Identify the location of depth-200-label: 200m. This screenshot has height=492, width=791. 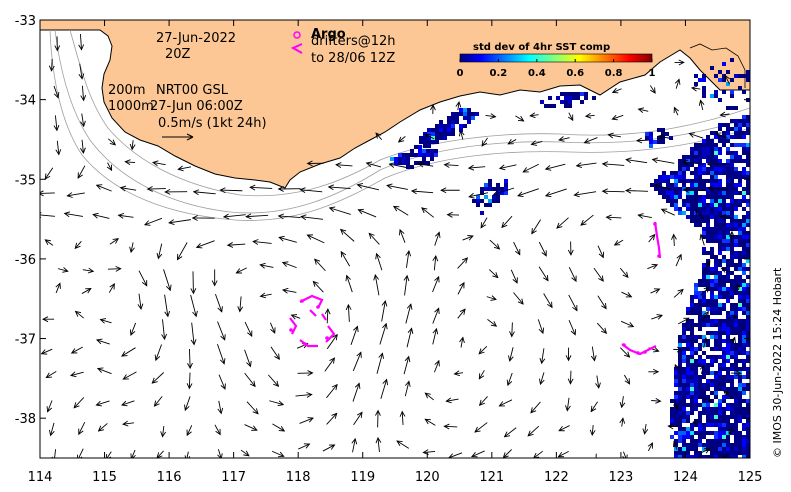
(126, 90).